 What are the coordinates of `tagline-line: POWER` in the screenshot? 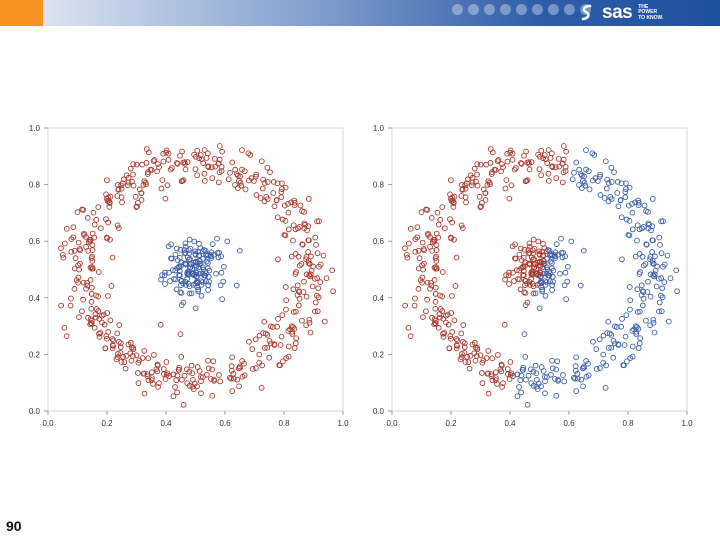 It's located at (648, 12).